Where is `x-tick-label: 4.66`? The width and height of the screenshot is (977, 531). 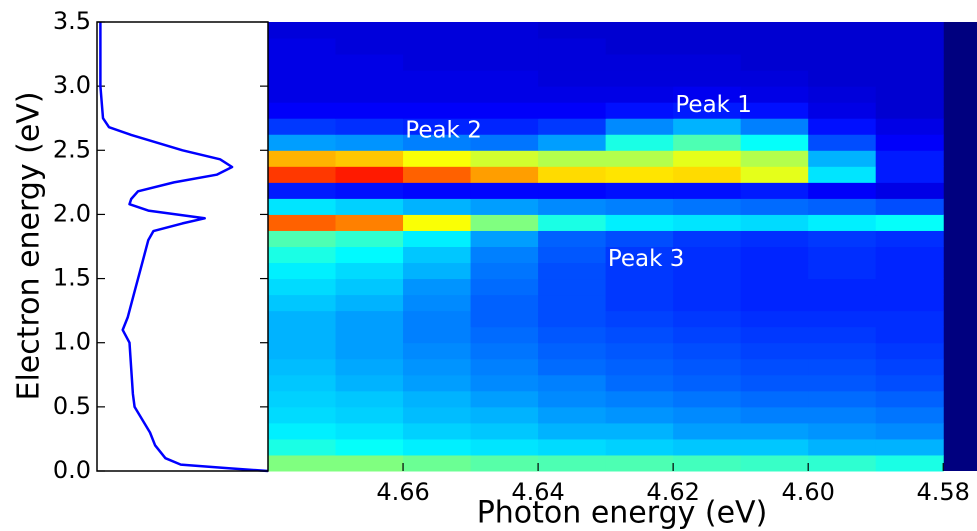
x-tick-label: 4.66 is located at coordinates (402, 492).